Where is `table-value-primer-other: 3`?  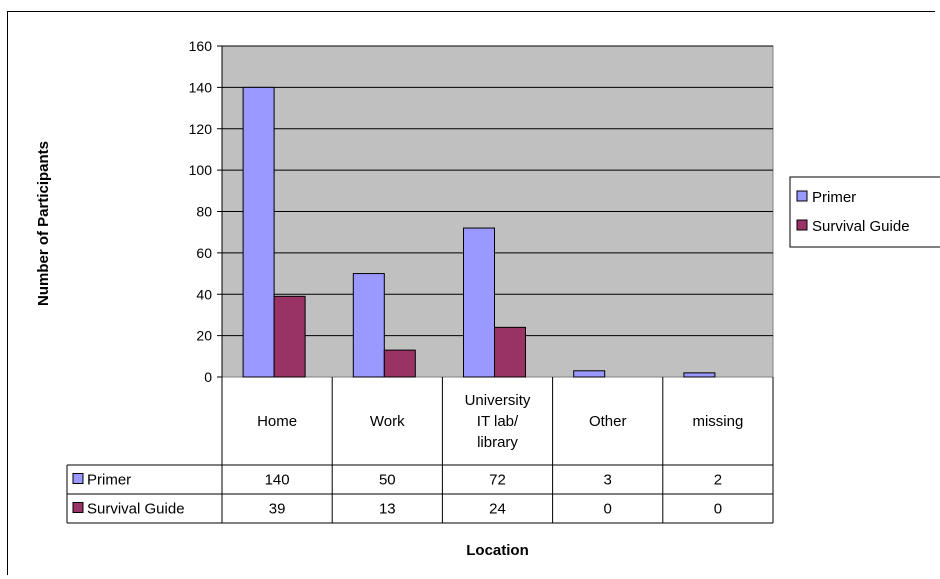 table-value-primer-other: 3 is located at coordinates (608, 480).